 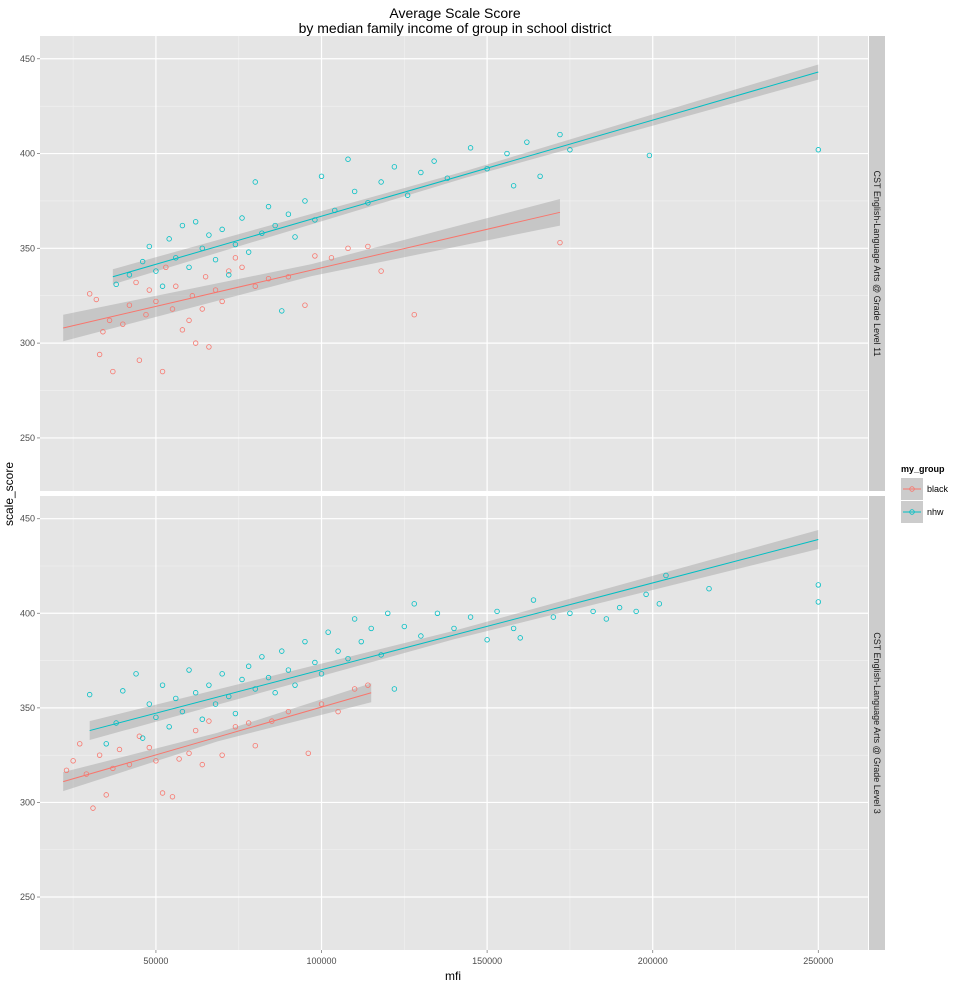 What do you see at coordinates (27, 438) in the screenshot?
I see `y-tick-label: 250` at bounding box center [27, 438].